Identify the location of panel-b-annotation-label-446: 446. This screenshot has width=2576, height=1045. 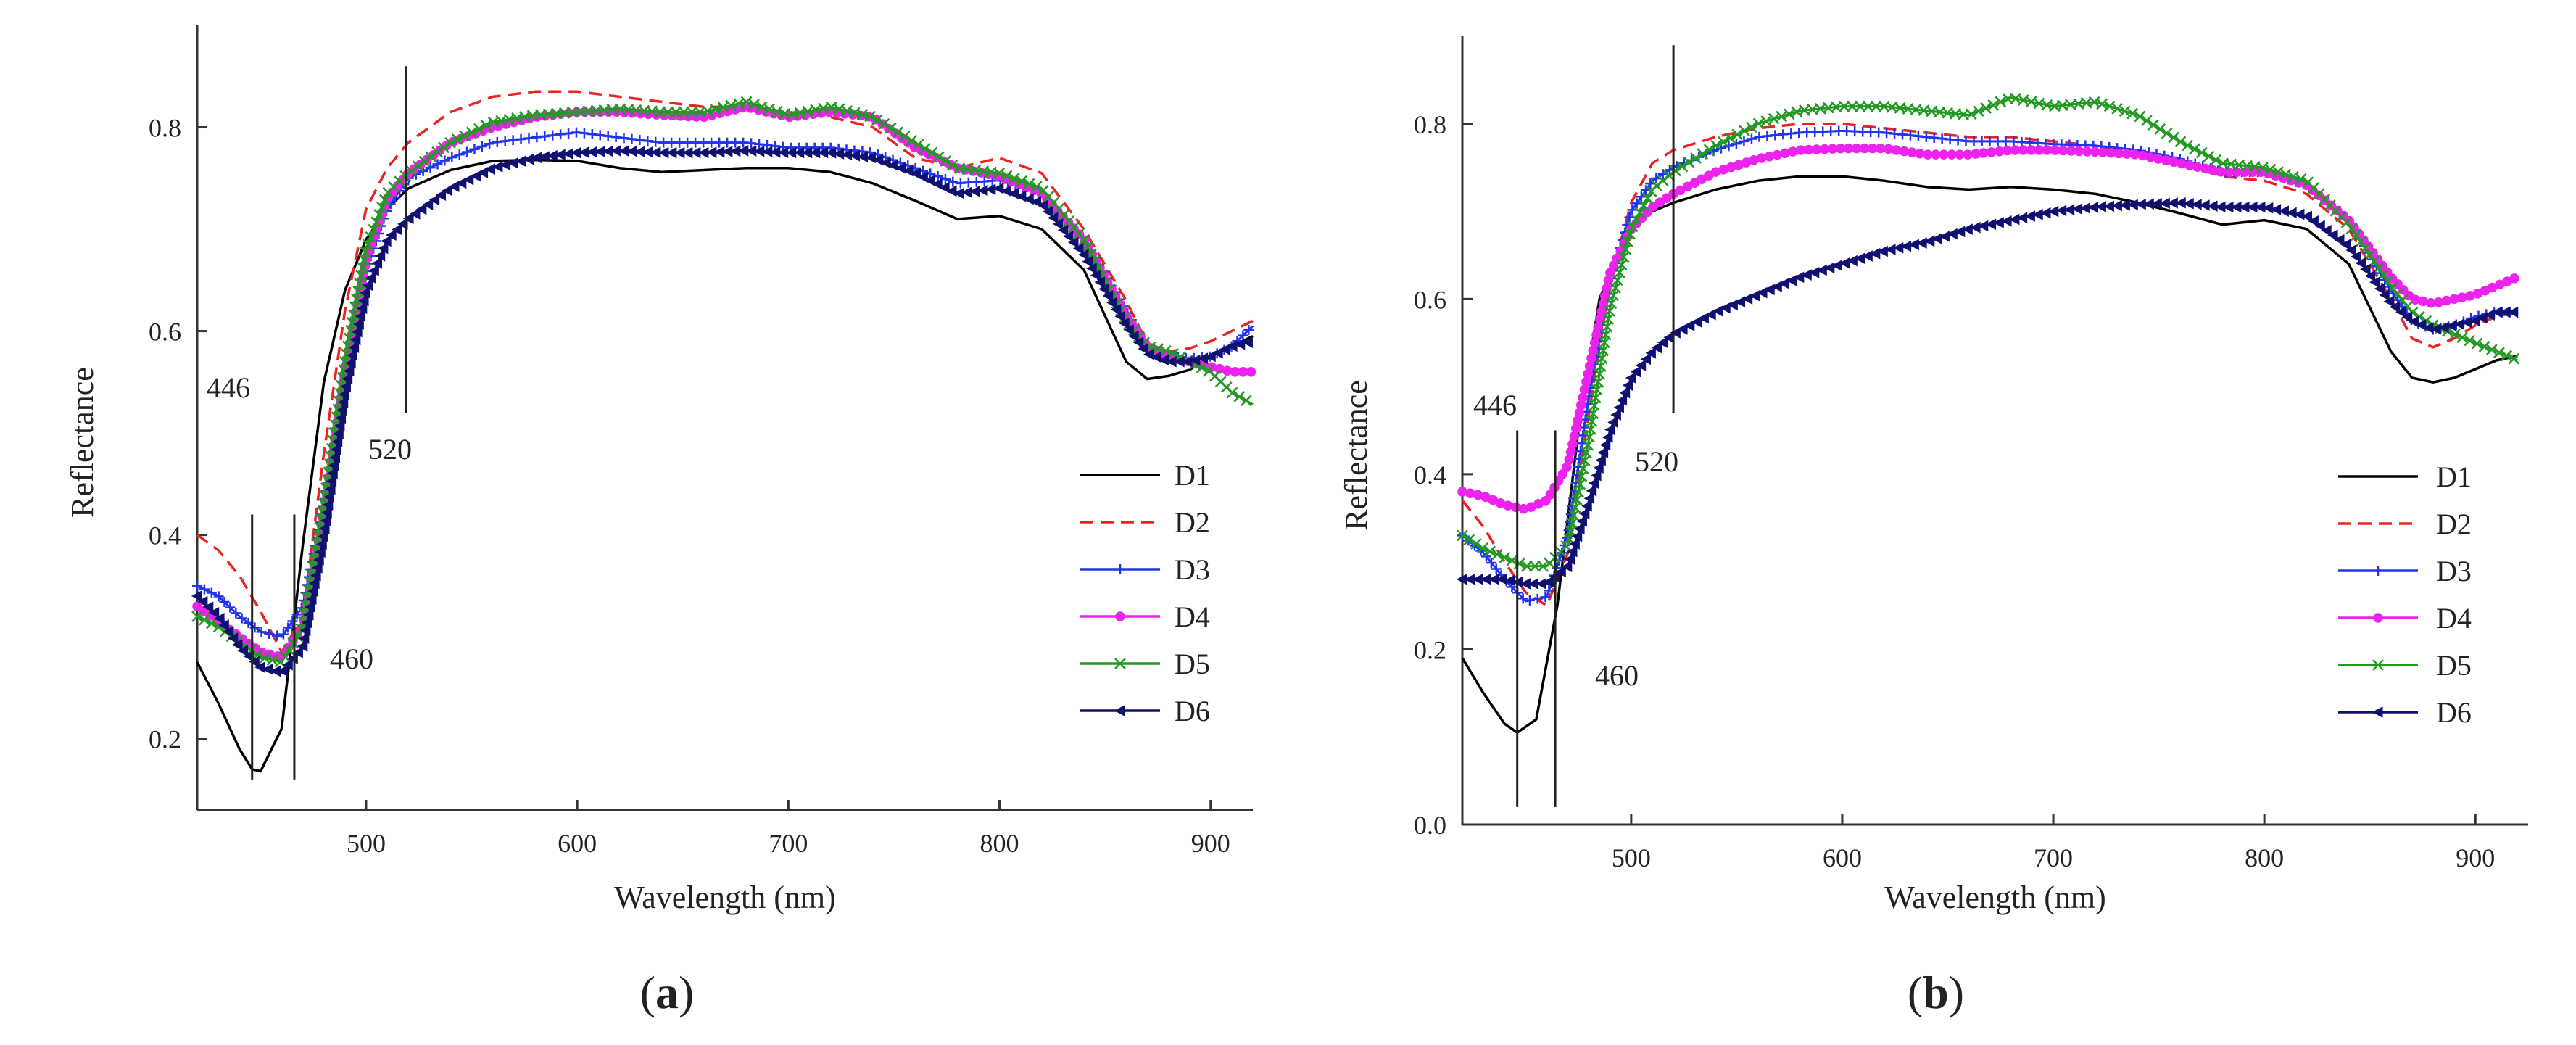
(1495, 405).